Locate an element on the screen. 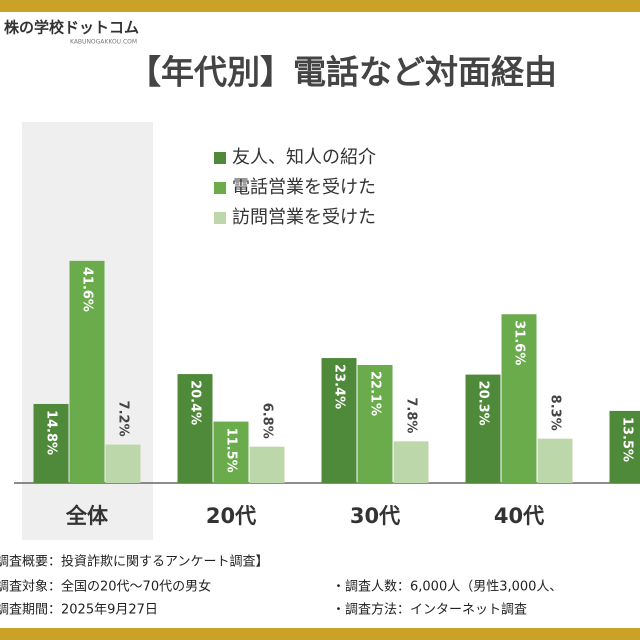 Image resolution: width=640 pixels, height=640 pixels. x-tick-label: 20代 is located at coordinates (231, 516).